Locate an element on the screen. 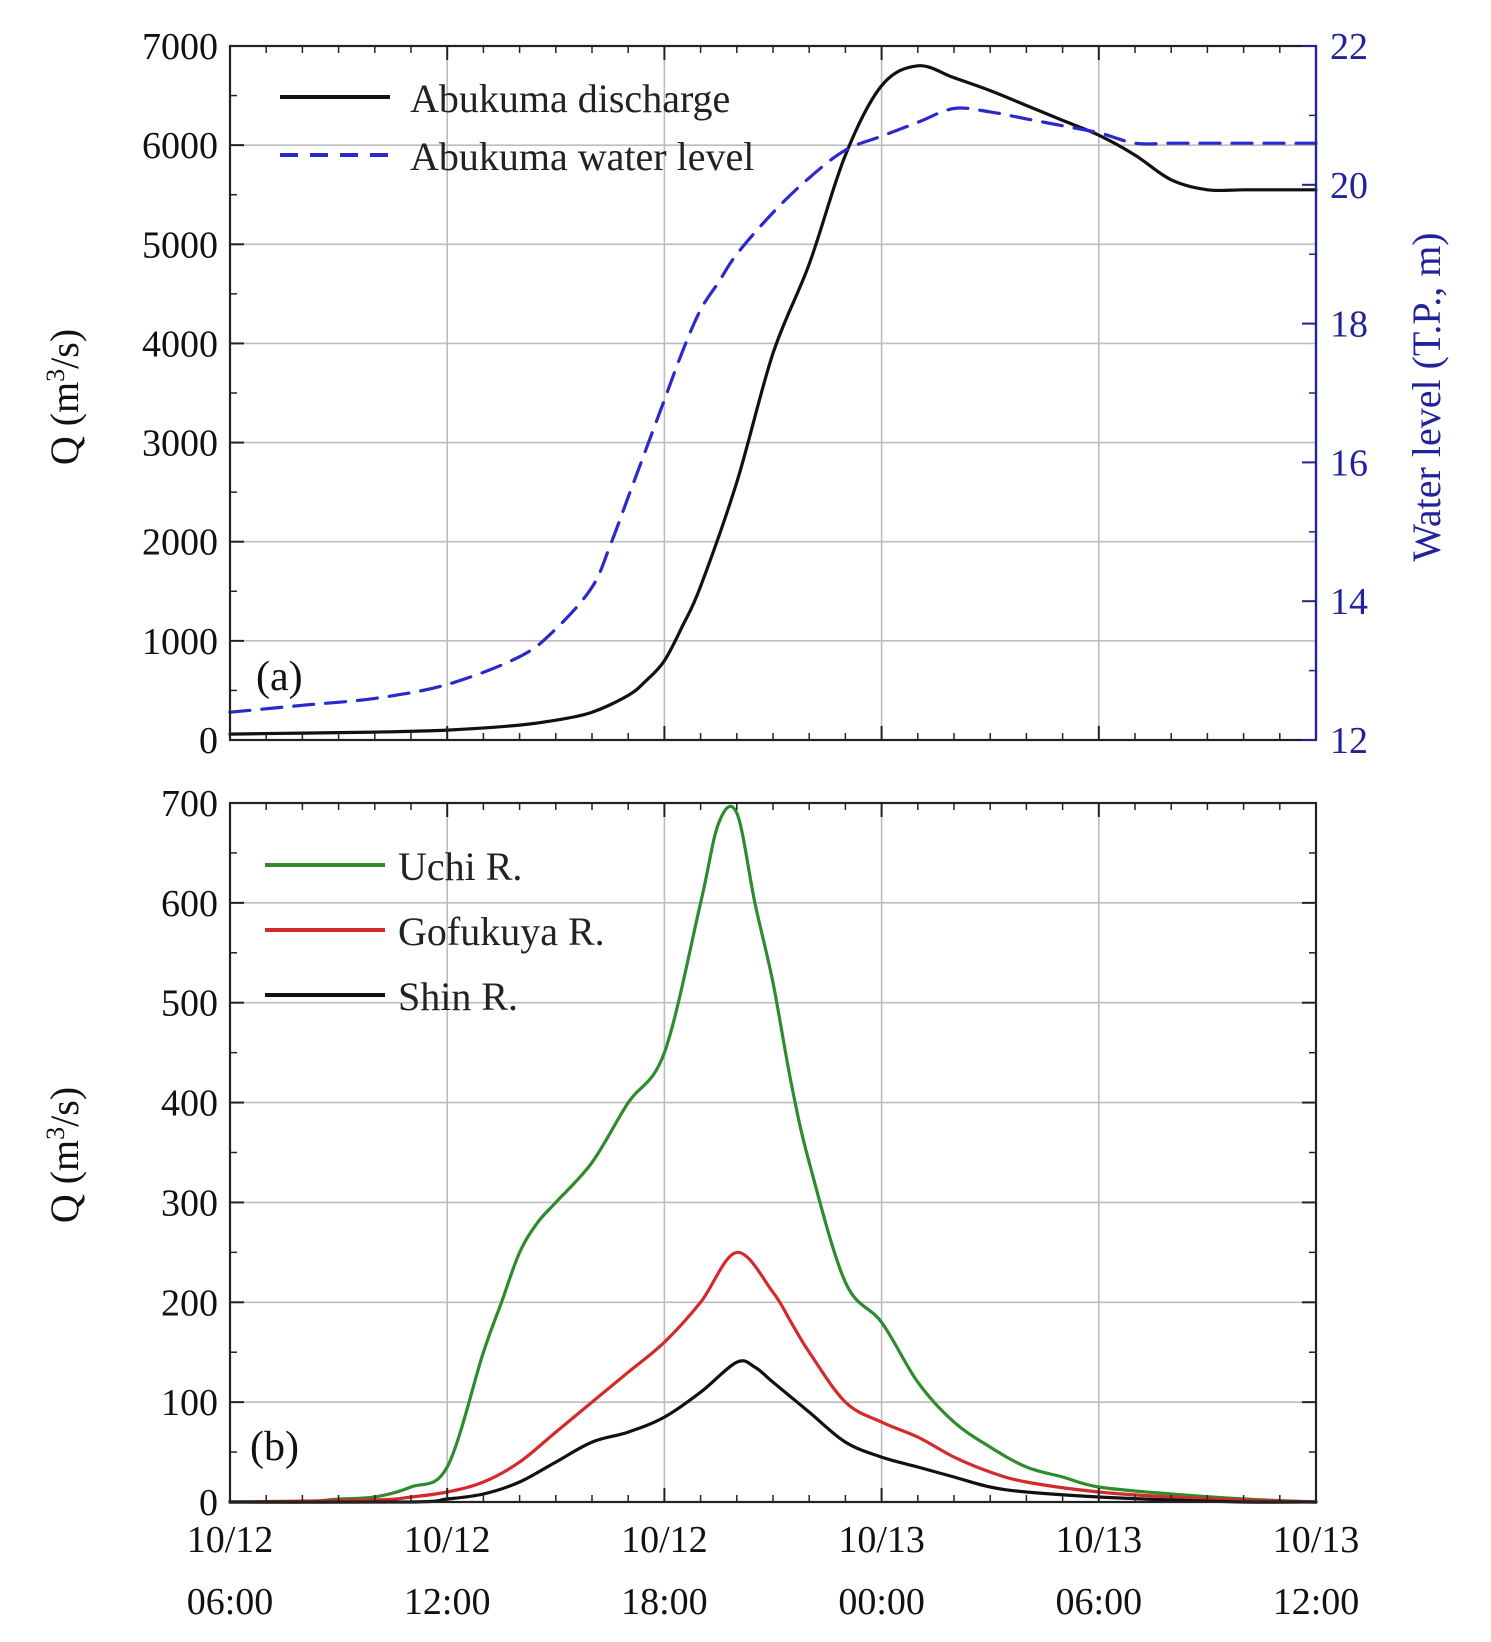  x-tick-label-time: 00:00 is located at coordinates (881, 1602).